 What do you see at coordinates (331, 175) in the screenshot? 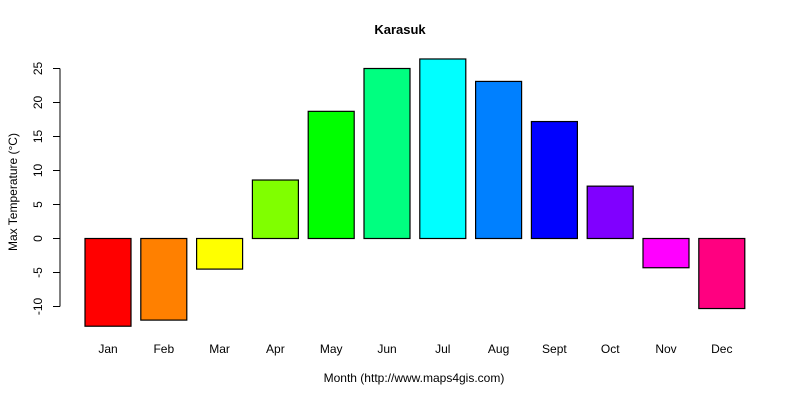
I see `bar-may` at bounding box center [331, 175].